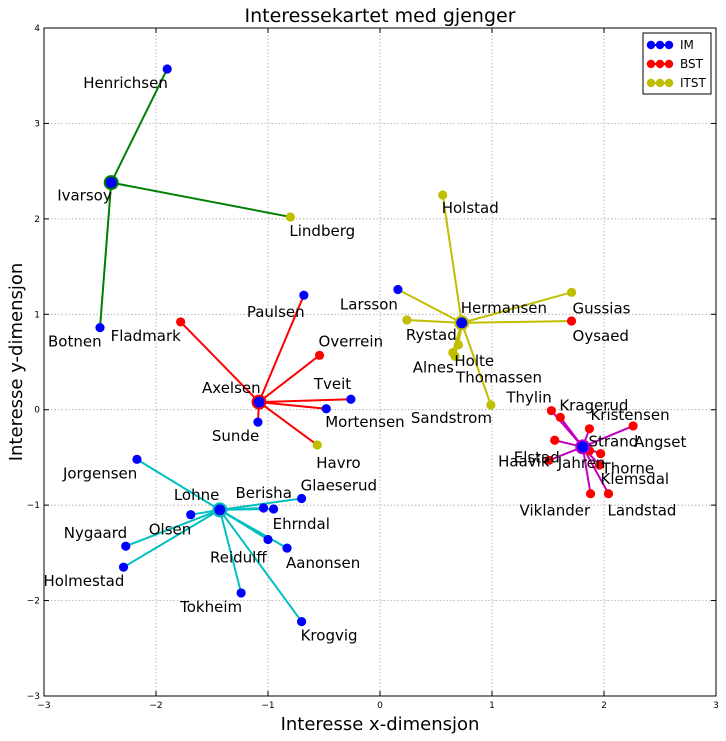 The image size is (726, 741). Describe the element at coordinates (635, 479) in the screenshot. I see `label-klemsdal: Klemsdal` at that location.